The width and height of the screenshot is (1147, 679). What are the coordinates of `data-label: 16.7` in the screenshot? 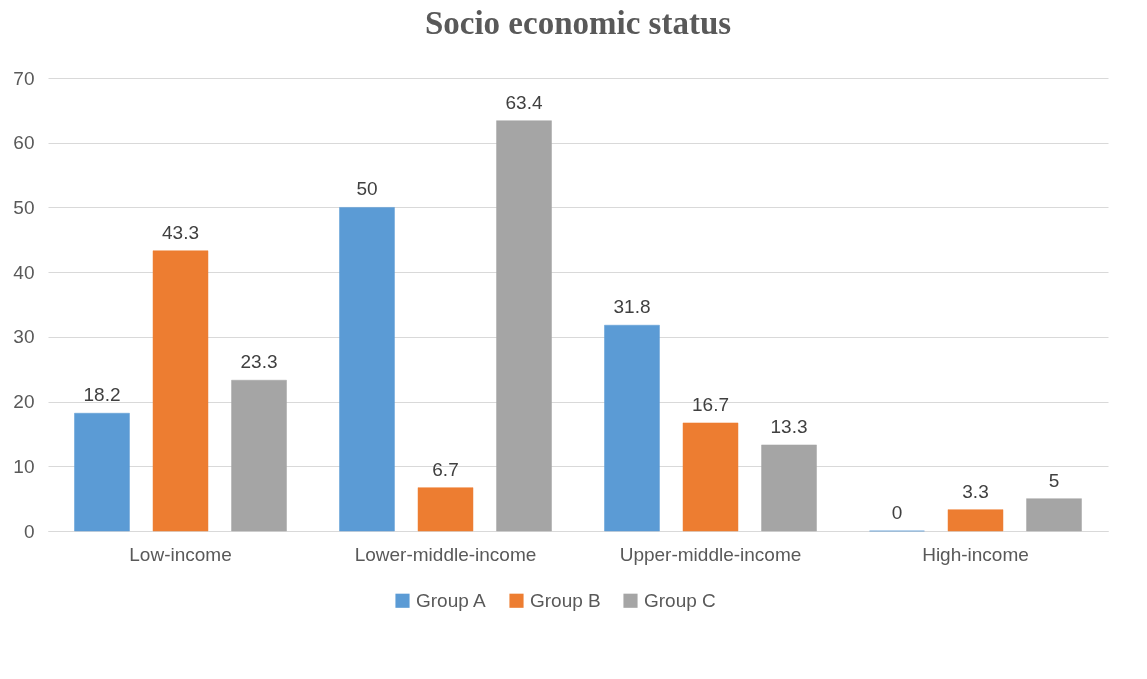 It's located at (710, 404).